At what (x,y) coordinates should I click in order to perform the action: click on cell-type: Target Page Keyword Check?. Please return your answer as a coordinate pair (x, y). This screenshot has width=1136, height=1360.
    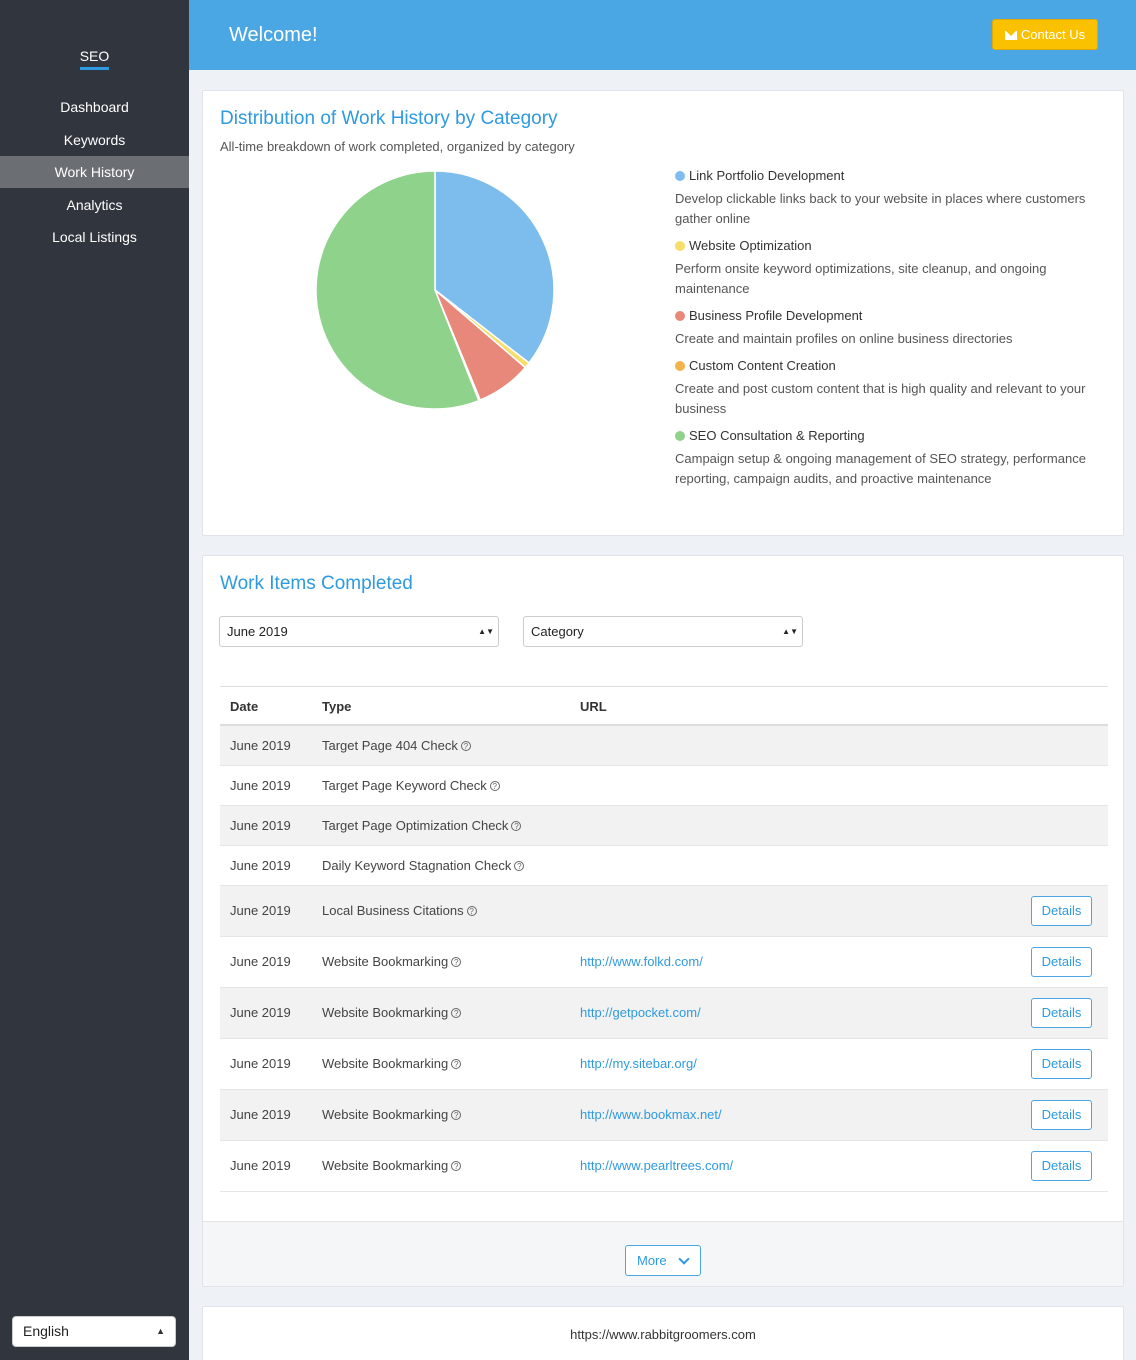
    Looking at the image, I should click on (411, 785).